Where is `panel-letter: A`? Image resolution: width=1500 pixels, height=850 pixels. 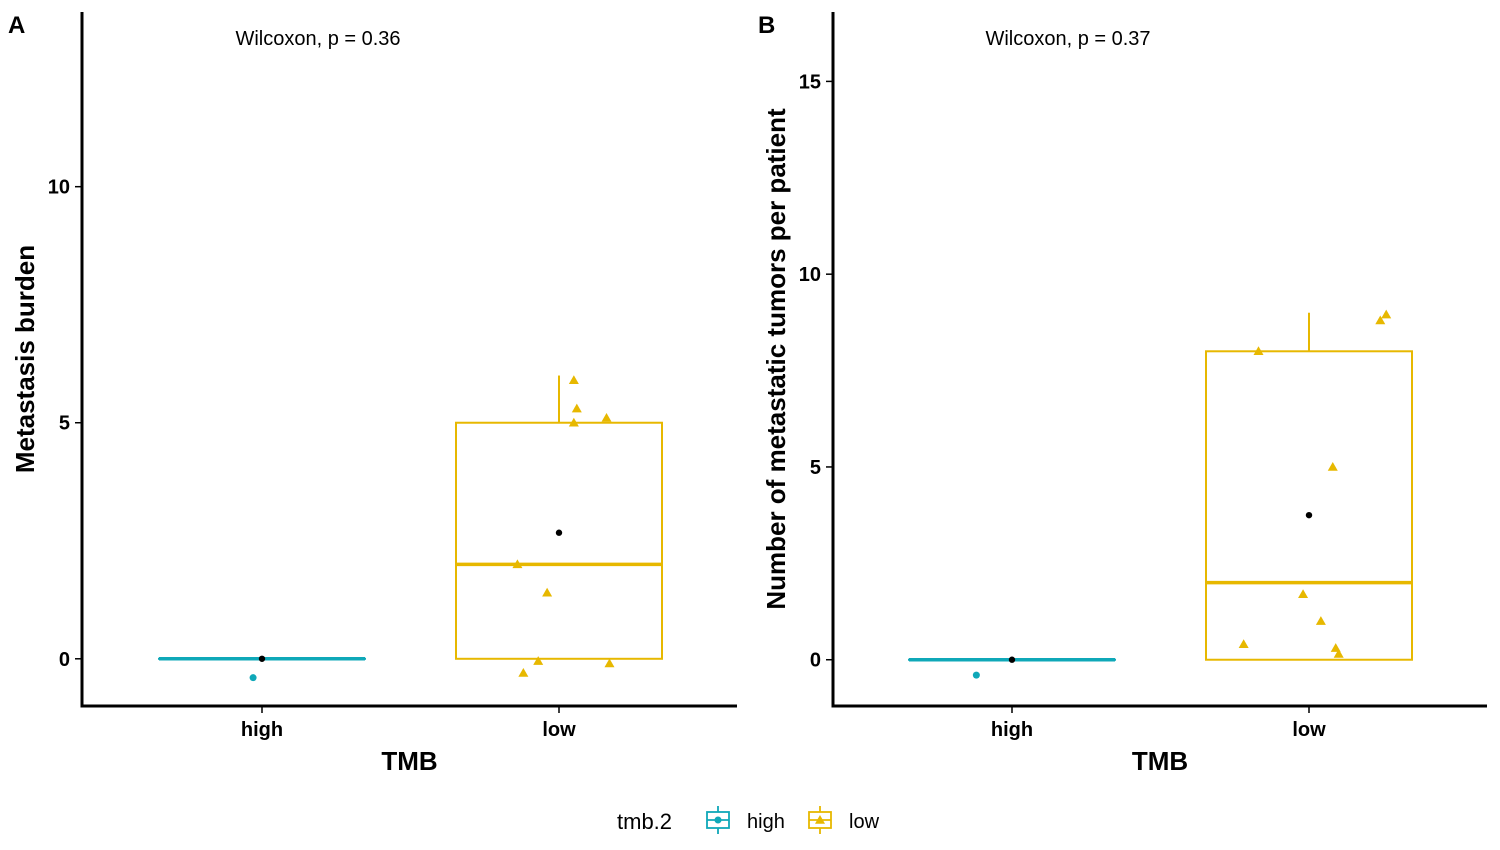
panel-letter: A is located at coordinates (16, 25).